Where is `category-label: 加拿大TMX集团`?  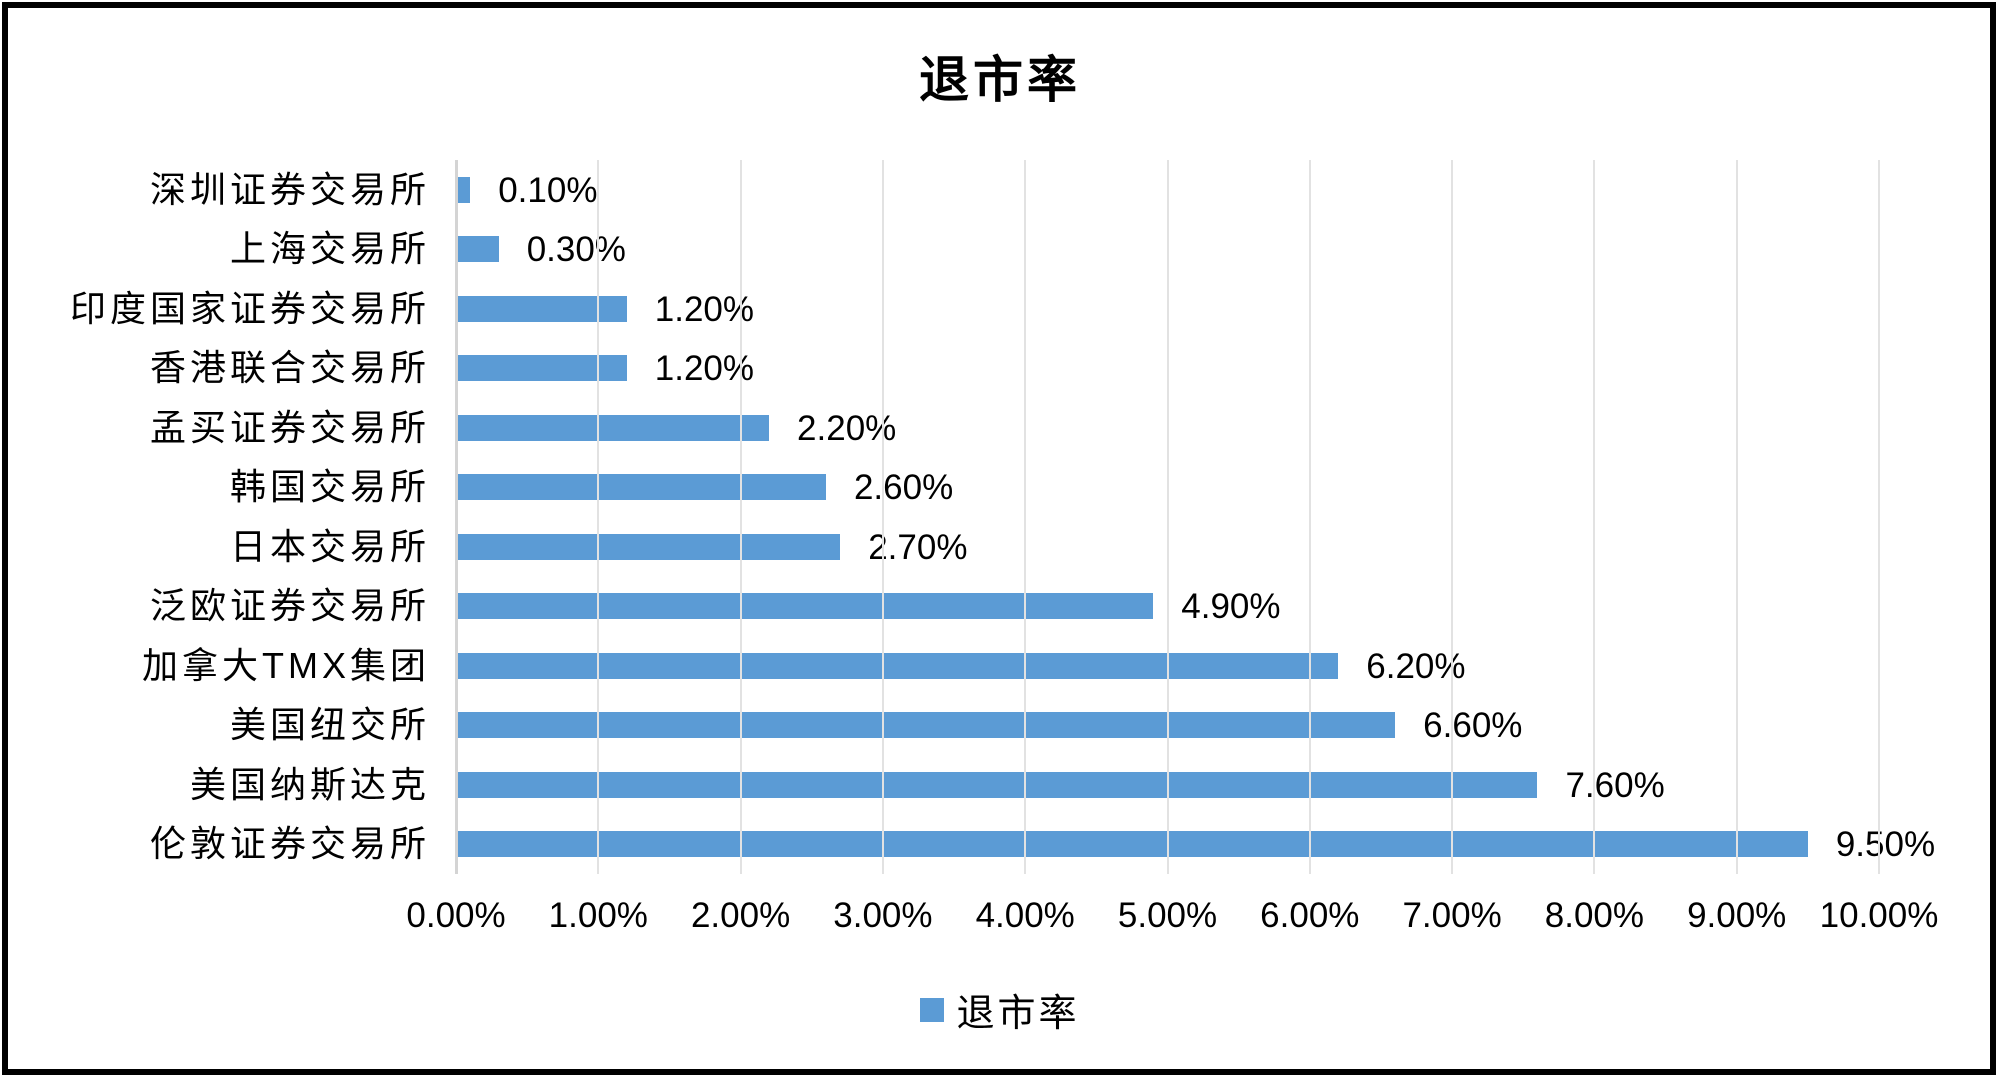 category-label: 加拿大TMX集团 is located at coordinates (286, 665).